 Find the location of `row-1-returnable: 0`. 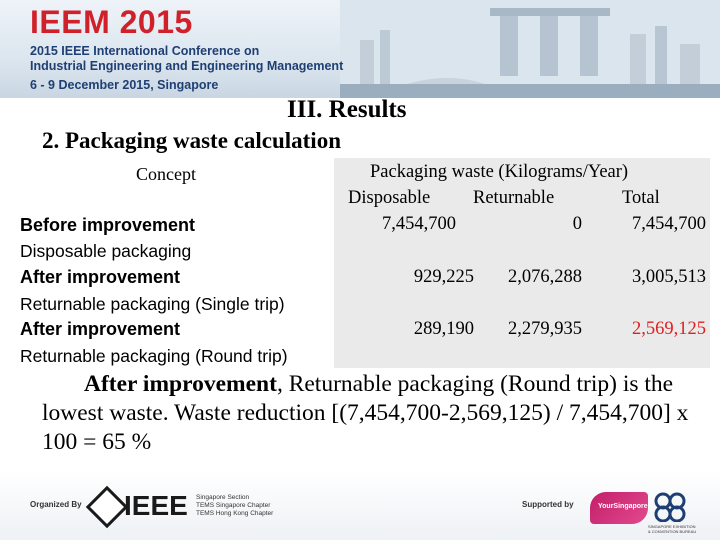

row-1-returnable: 0 is located at coordinates (577, 224).